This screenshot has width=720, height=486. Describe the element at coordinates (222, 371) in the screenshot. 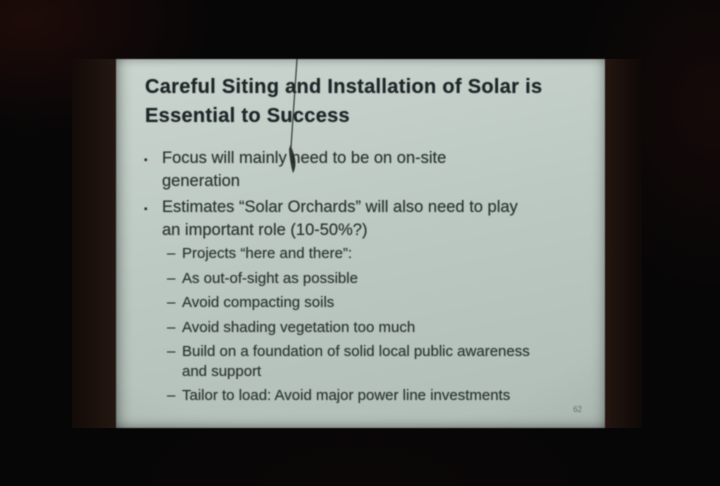

I see `sub-bullet-text-line: and support` at that location.